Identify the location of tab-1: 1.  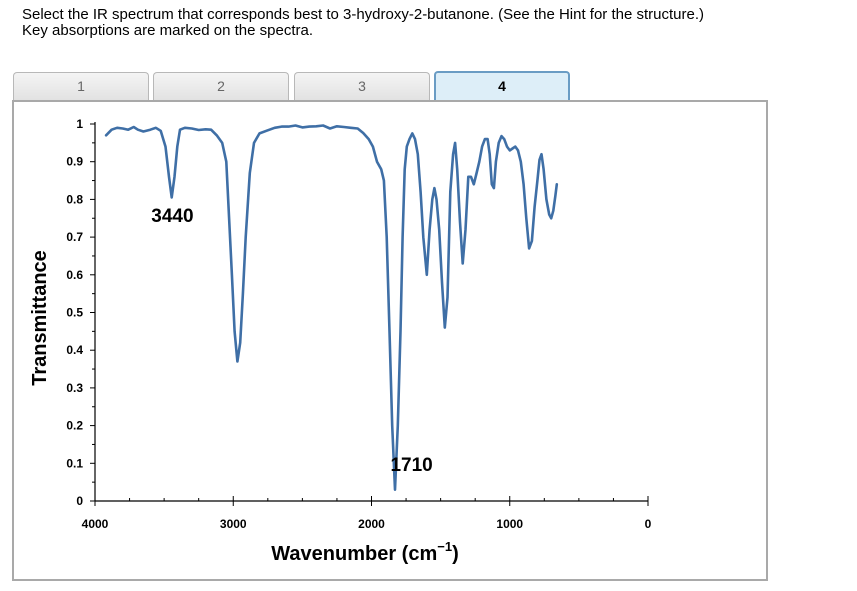
(81, 86).